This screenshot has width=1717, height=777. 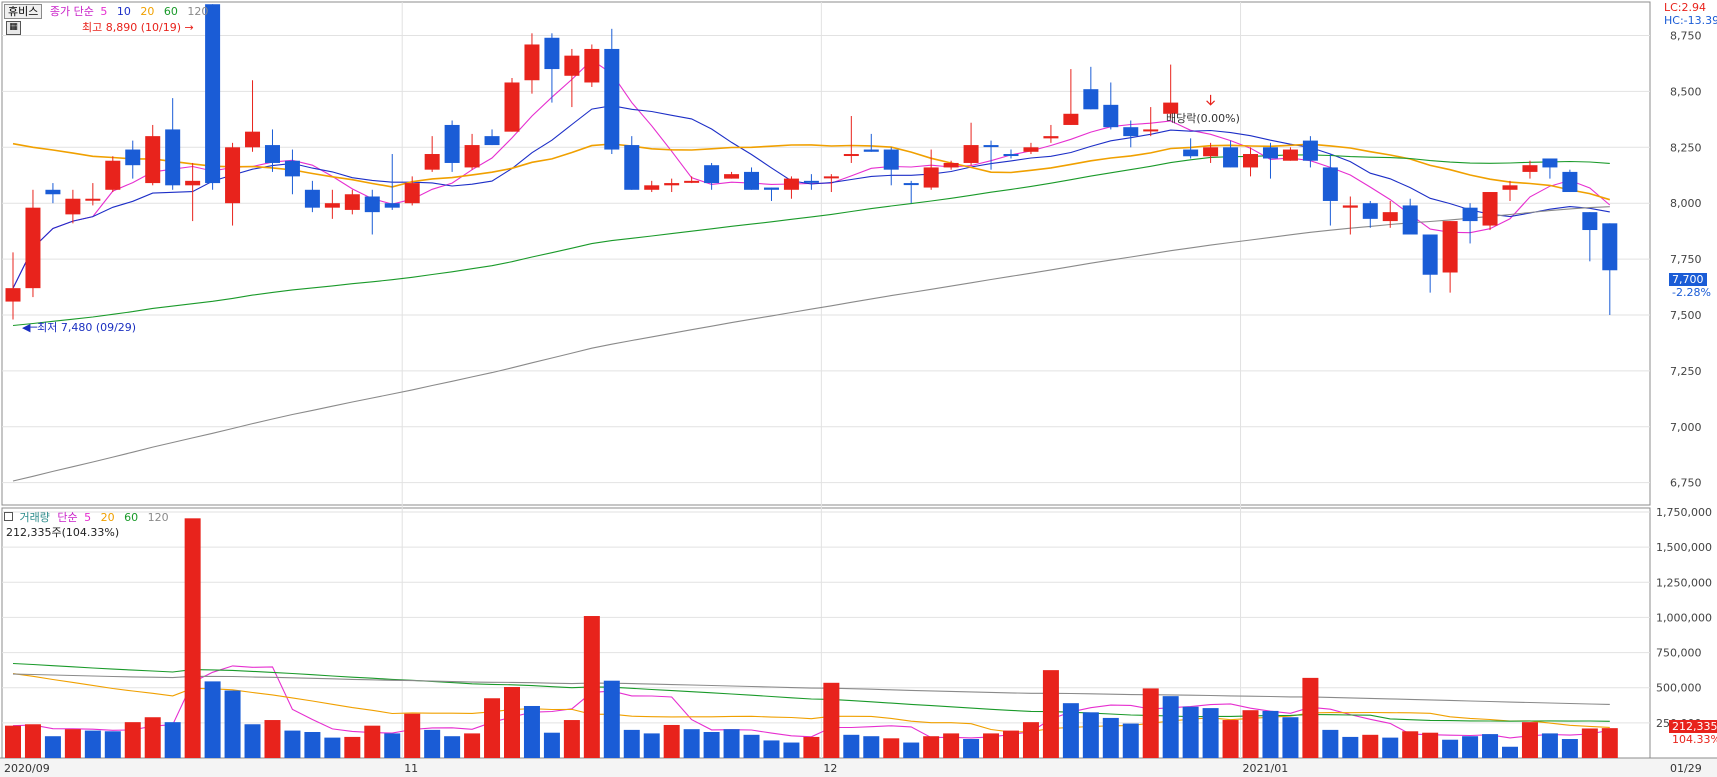 I want to click on price-tick-label: 7,750, so click(x=1686, y=259).